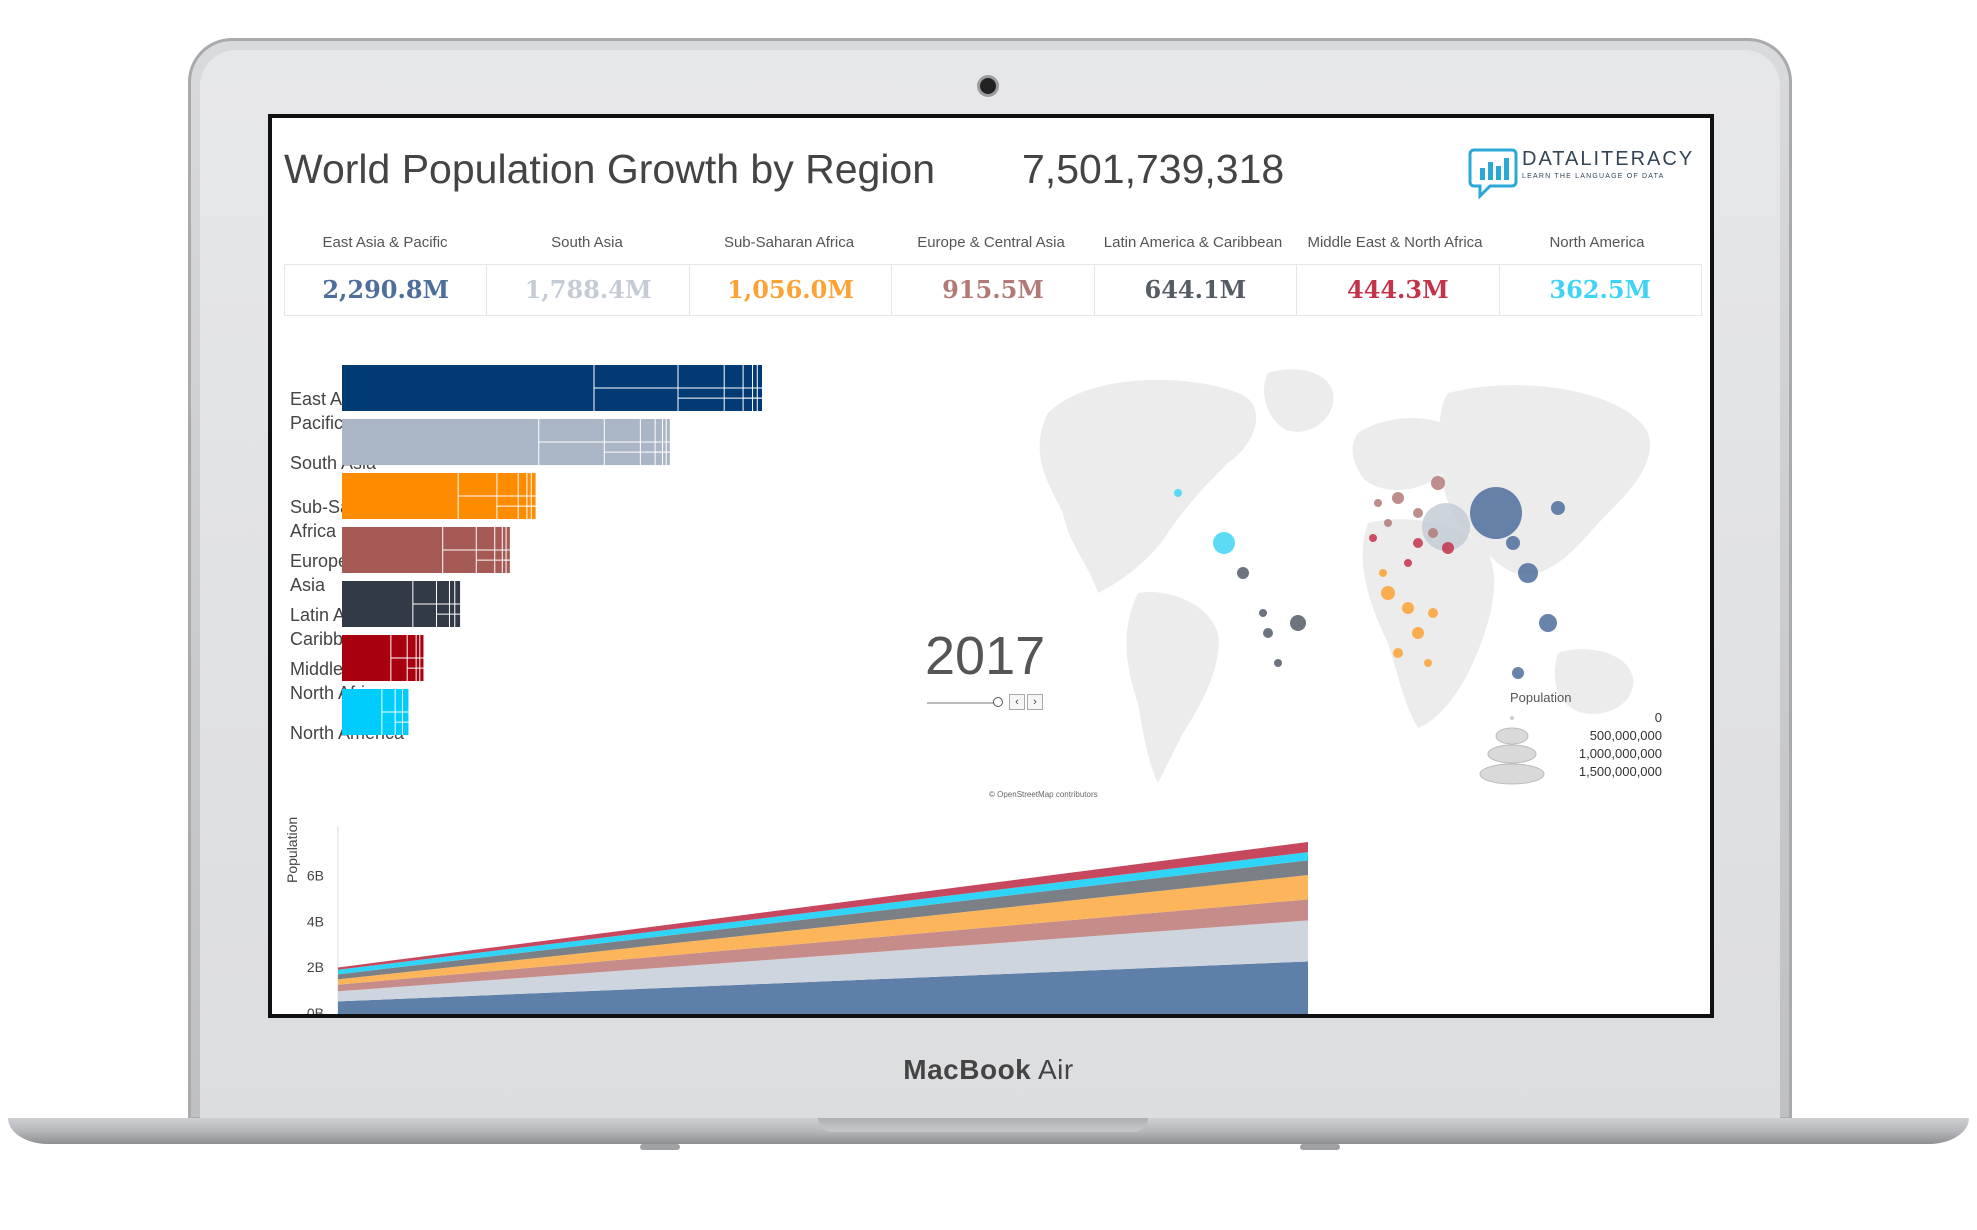  Describe the element at coordinates (1658, 717) in the screenshot. I see `legend-item: 0` at that location.